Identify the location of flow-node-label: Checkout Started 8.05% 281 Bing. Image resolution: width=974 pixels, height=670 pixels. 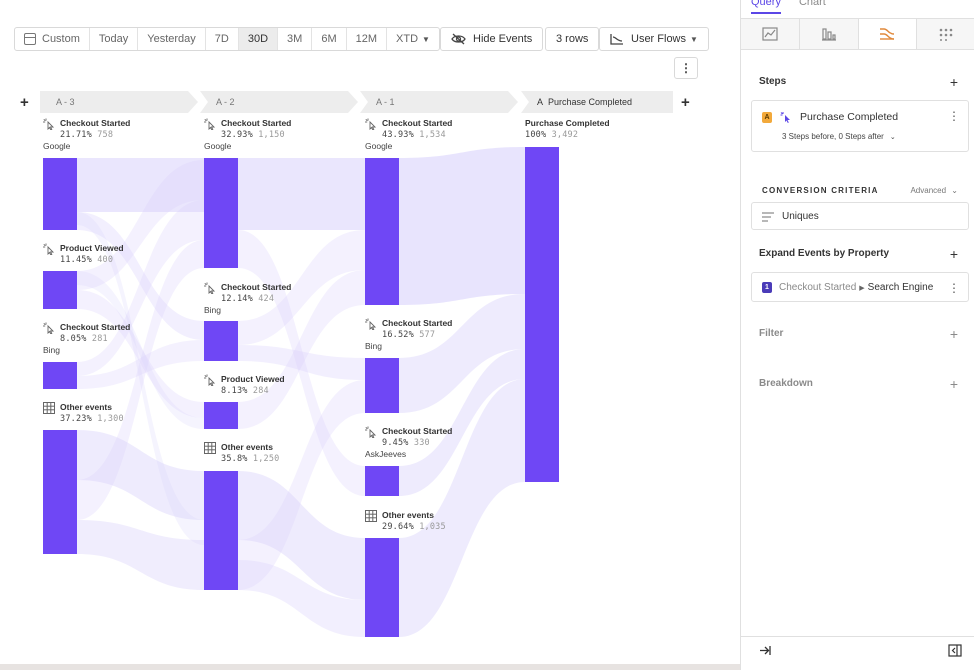
(86, 339).